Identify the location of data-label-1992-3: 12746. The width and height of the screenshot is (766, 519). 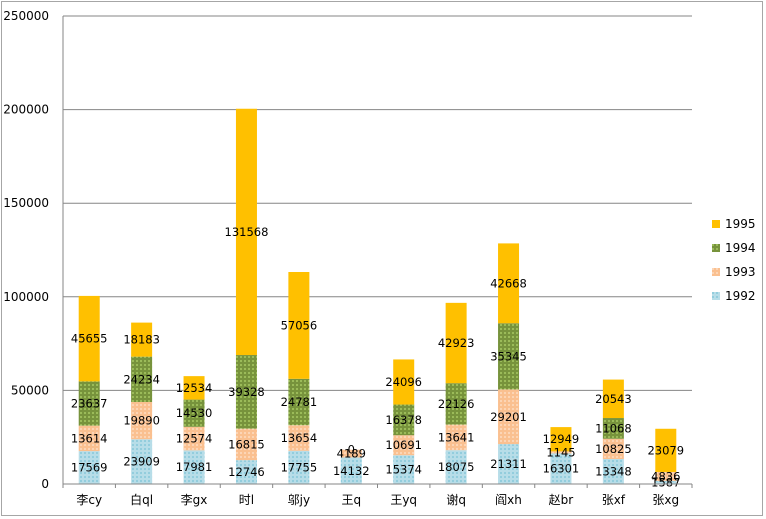
(246, 472).